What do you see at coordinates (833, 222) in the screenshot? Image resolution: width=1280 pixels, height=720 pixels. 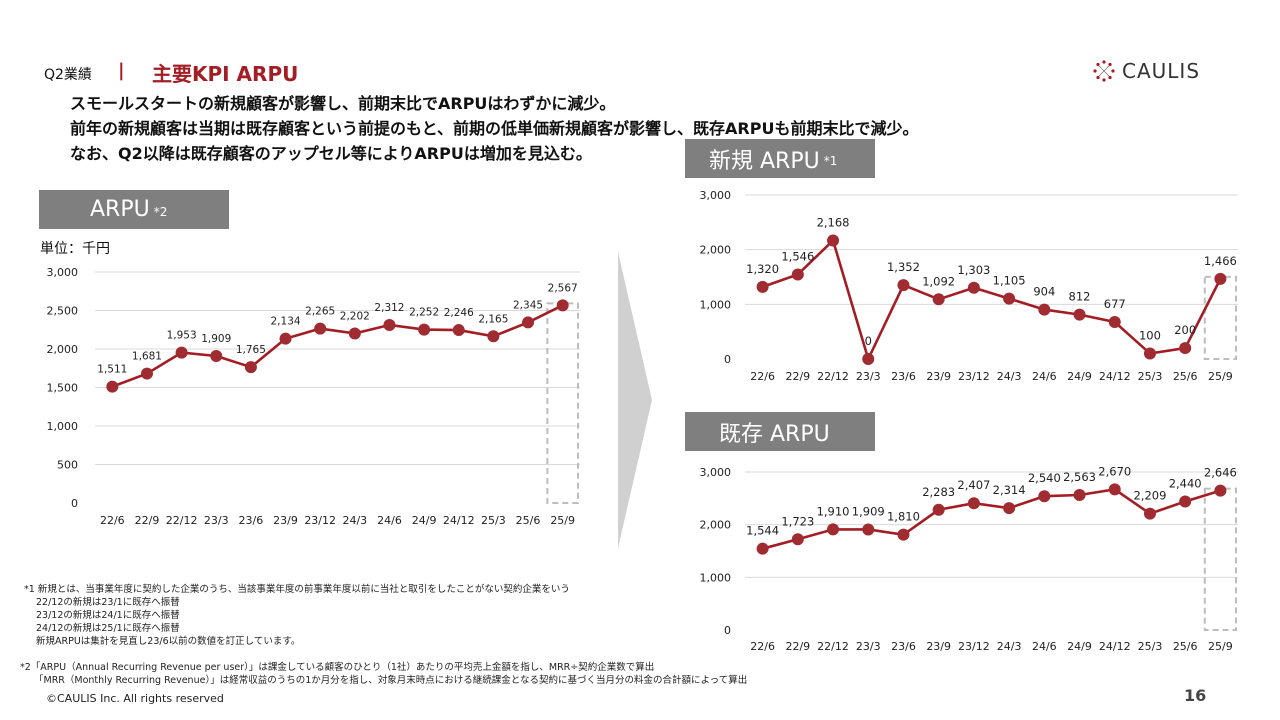 I see `data-label: 2,168` at bounding box center [833, 222].